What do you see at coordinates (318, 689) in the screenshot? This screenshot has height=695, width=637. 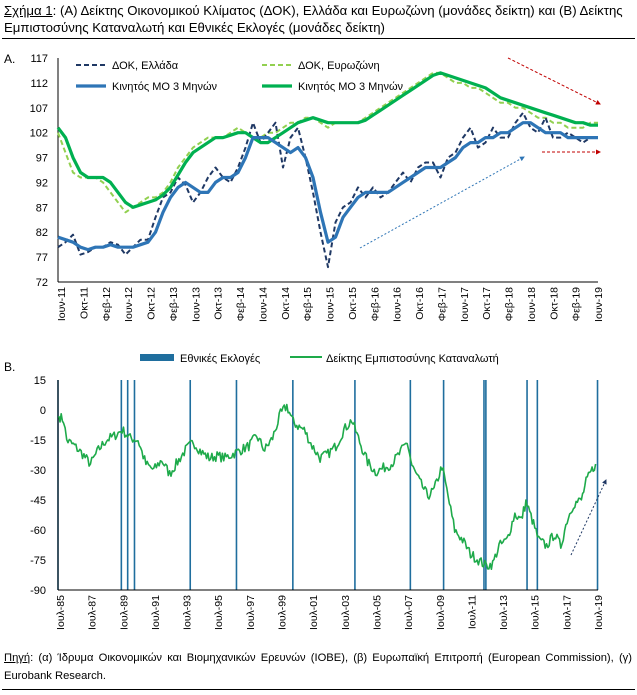 I see `bottom-divider` at bounding box center [318, 689].